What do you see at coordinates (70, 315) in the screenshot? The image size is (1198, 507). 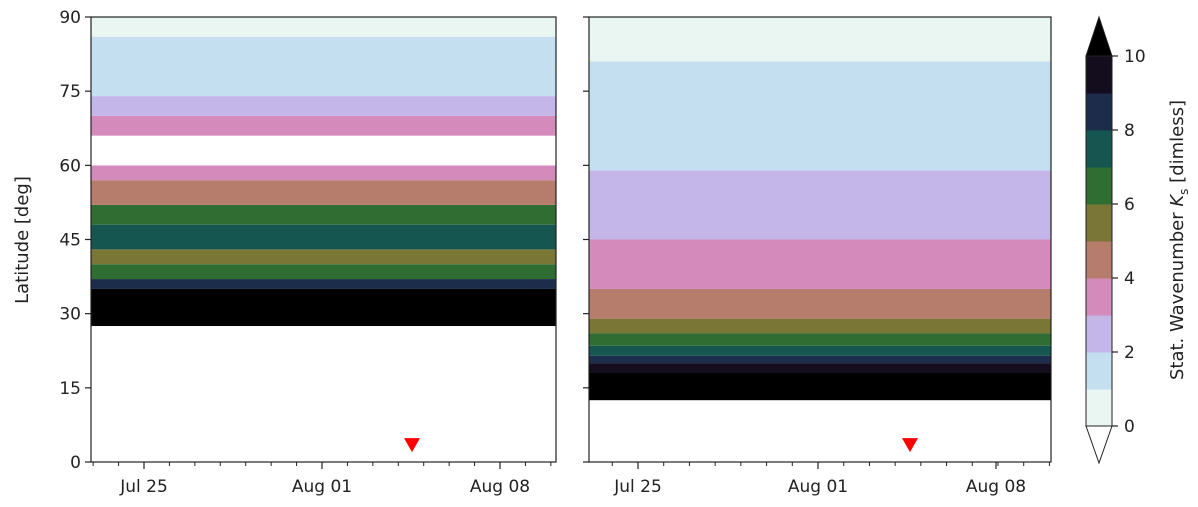 I see `y-tick-label: 30` at bounding box center [70, 315].